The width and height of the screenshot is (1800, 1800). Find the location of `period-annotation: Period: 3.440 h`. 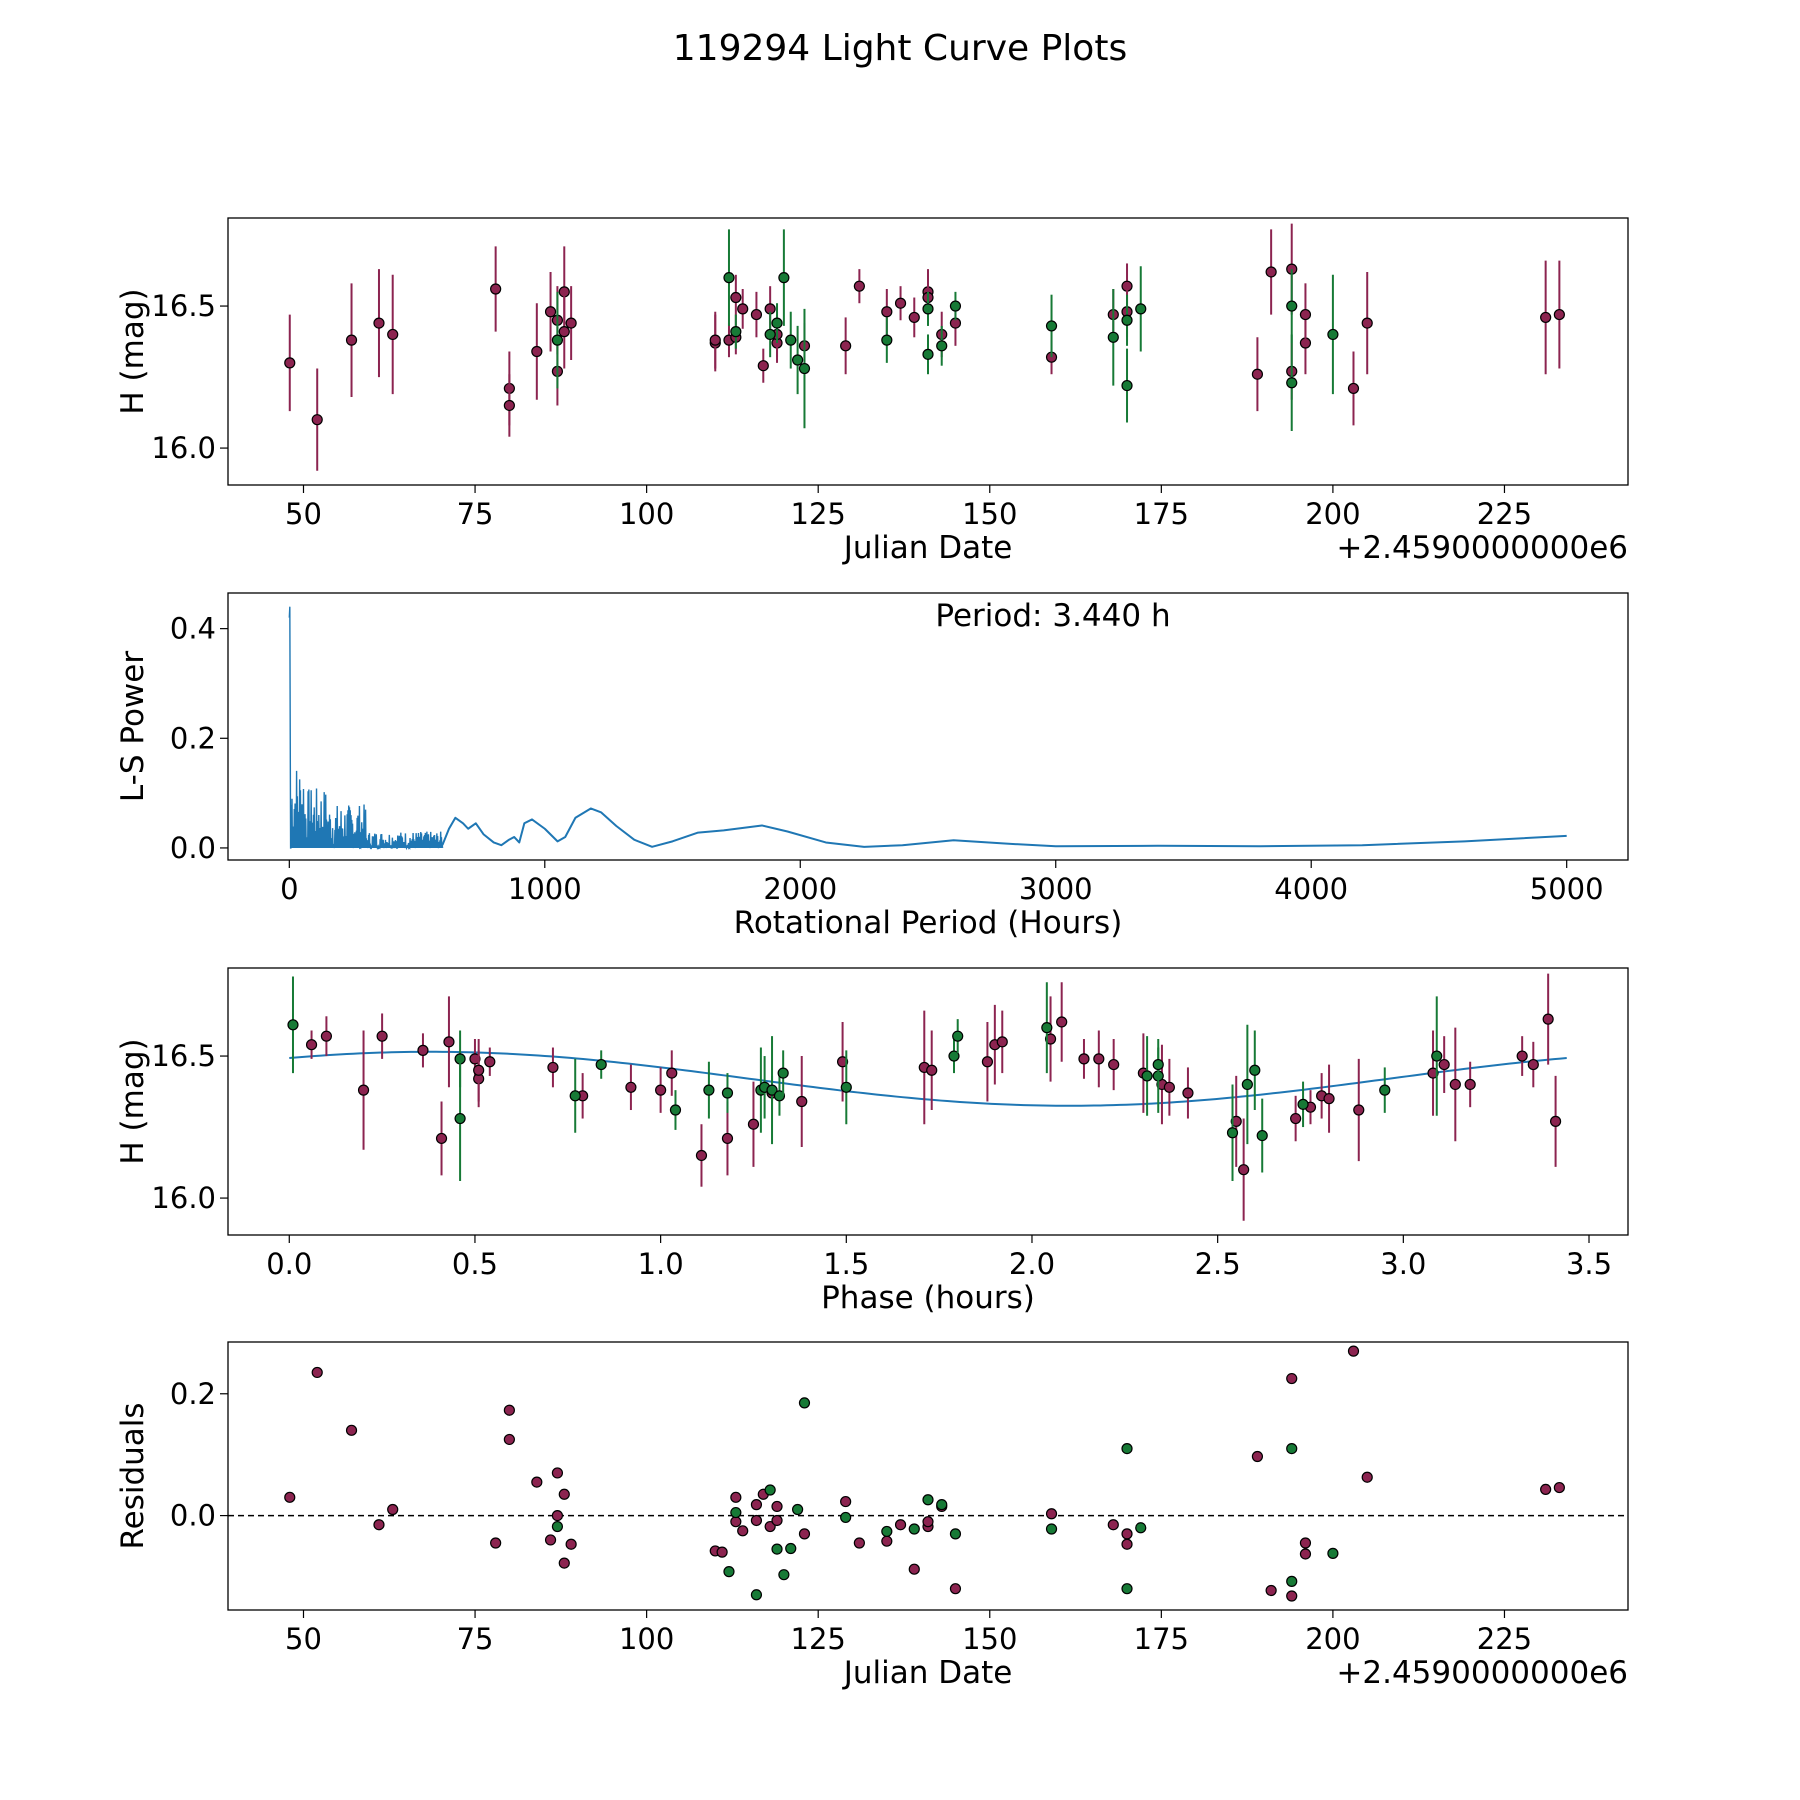

period-annotation: Period: 3.440 h is located at coordinates (1052, 616).